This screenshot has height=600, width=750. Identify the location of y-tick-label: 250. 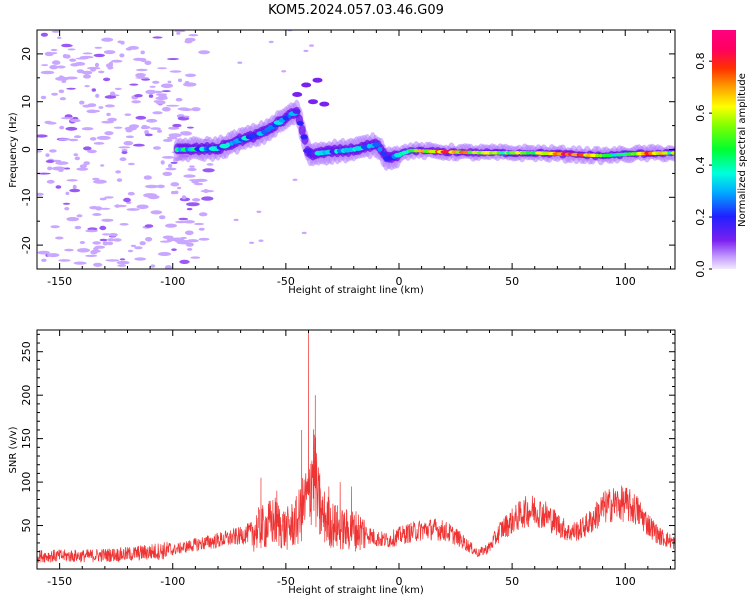
(26, 351).